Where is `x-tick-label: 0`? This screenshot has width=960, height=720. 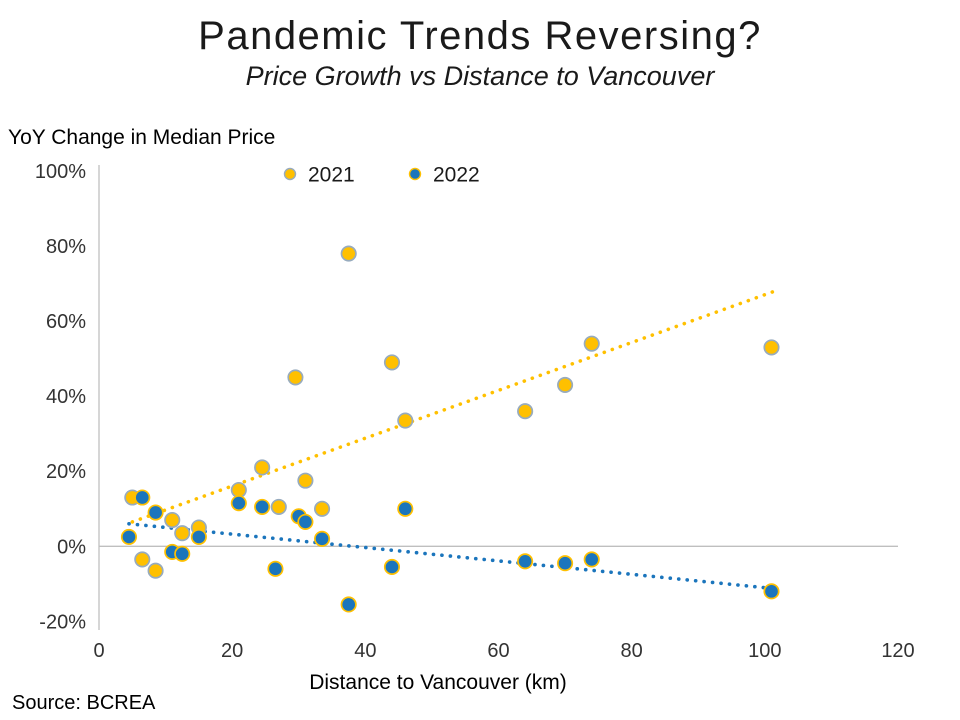 x-tick-label: 0 is located at coordinates (98, 651).